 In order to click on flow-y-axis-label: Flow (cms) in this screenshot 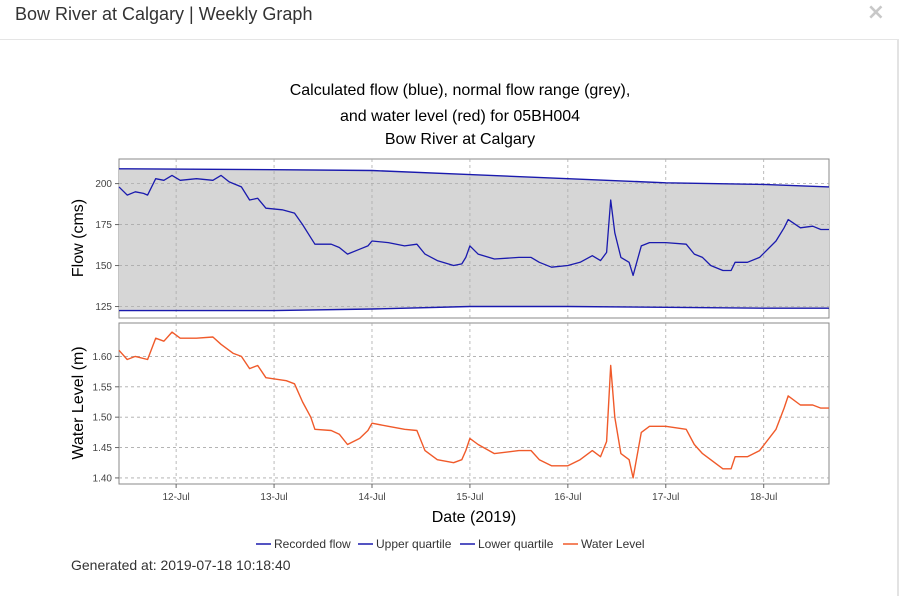, I will do `click(78, 238)`.